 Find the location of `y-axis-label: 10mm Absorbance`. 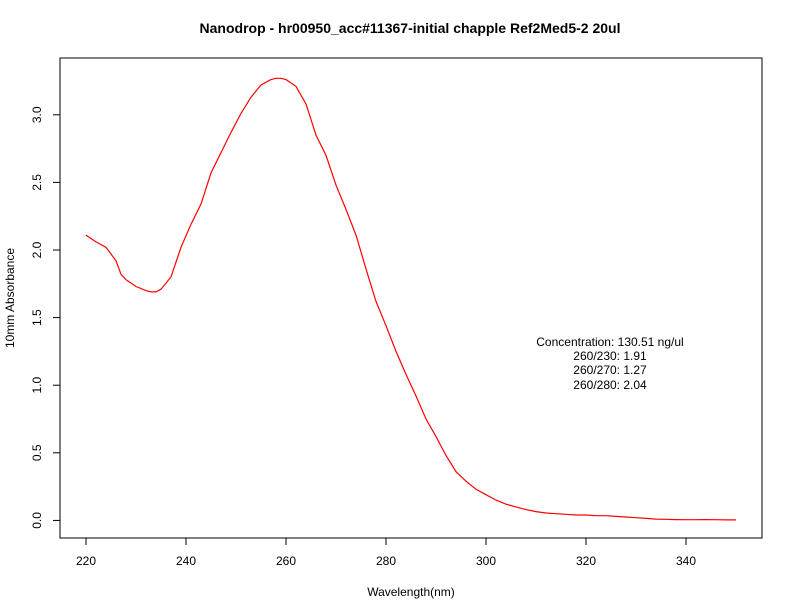

y-axis-label: 10mm Absorbance is located at coordinates (10, 298).